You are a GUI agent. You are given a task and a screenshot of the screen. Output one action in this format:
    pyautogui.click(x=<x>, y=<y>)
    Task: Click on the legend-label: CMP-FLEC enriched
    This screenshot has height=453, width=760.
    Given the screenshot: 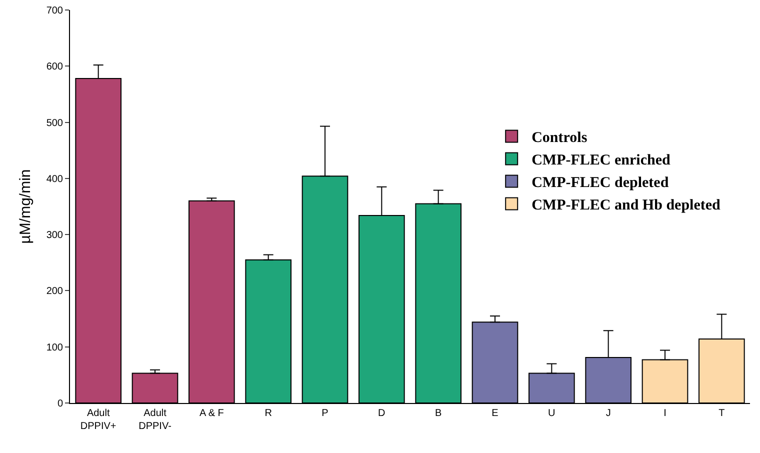 What is the action you would take?
    pyautogui.click(x=601, y=160)
    